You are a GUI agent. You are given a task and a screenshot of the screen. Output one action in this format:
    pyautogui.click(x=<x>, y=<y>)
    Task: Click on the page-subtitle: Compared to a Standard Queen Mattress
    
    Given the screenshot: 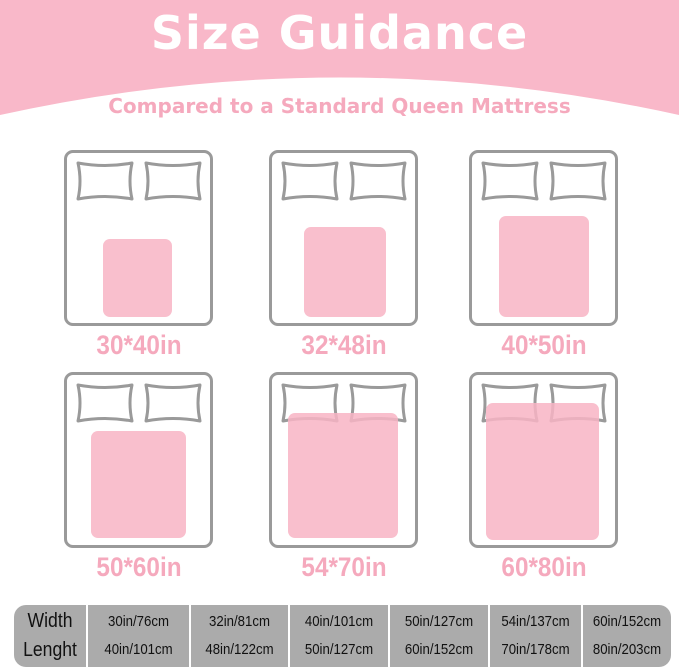 What is the action you would take?
    pyautogui.click(x=339, y=106)
    